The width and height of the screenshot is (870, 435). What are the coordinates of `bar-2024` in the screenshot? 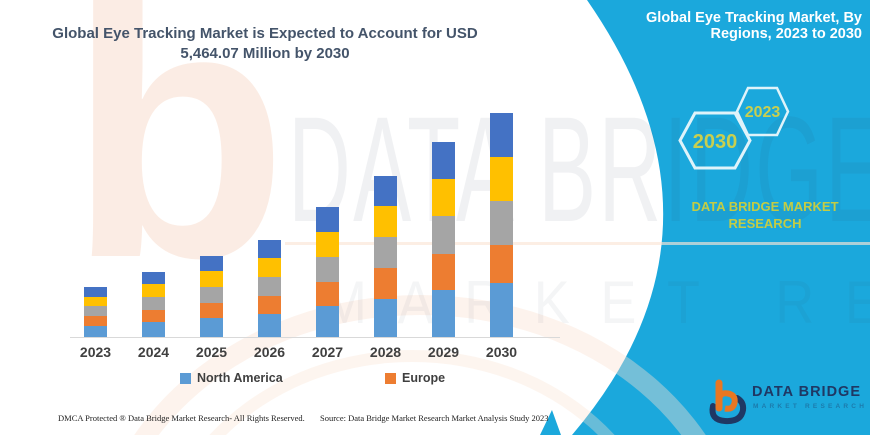 It's located at (153, 304).